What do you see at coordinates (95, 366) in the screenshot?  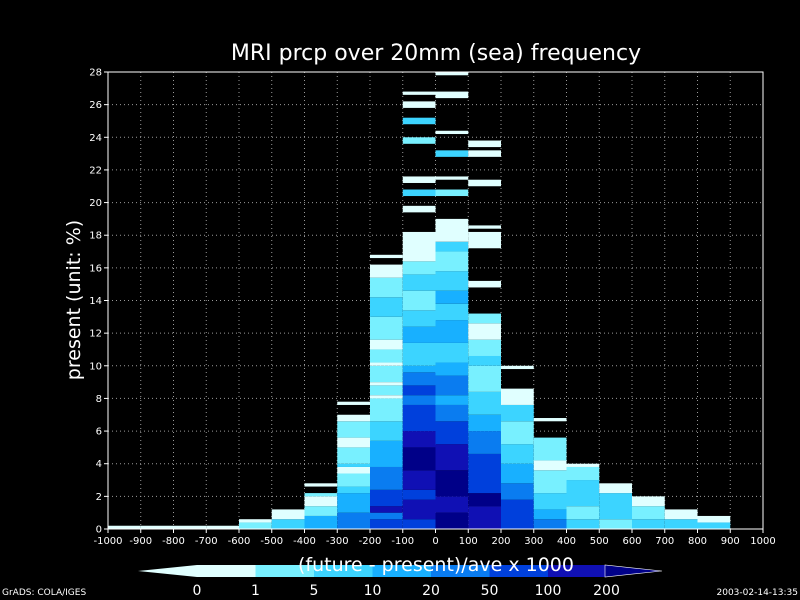 I see `y-tick-label: 10` at bounding box center [95, 366].